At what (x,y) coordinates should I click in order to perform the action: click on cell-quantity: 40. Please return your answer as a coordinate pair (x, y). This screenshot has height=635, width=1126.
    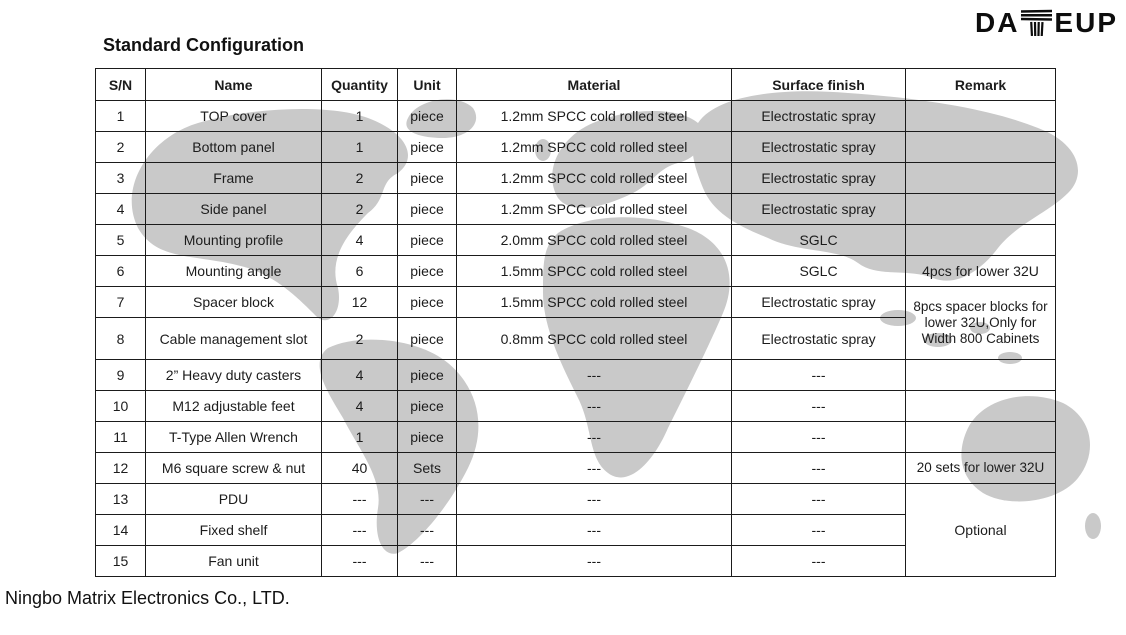
    Looking at the image, I should click on (359, 468).